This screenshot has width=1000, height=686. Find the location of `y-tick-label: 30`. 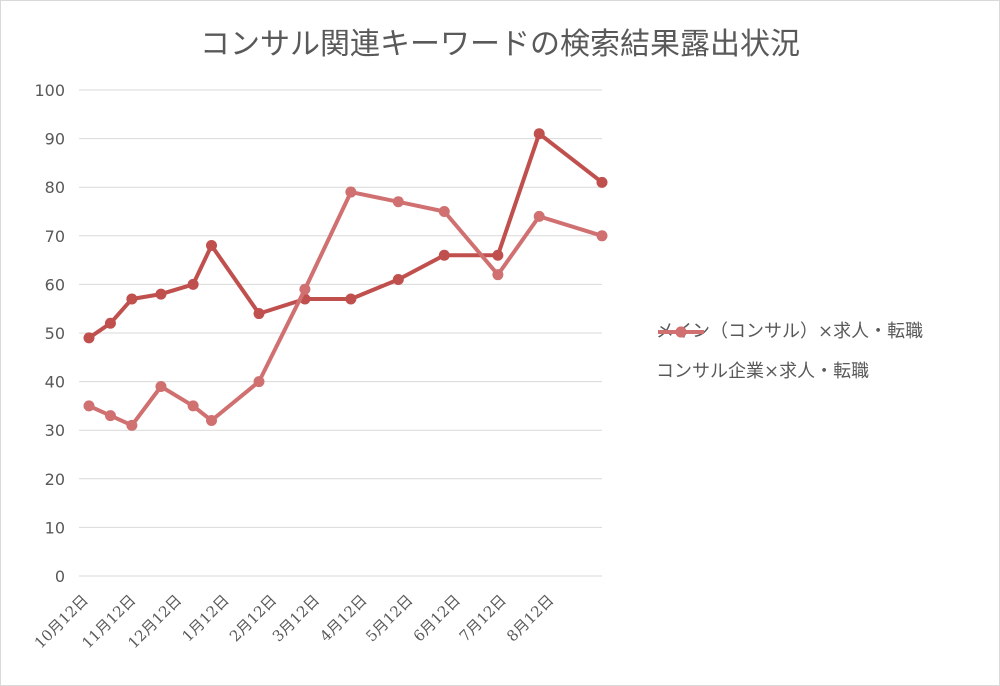

y-tick-label: 30 is located at coordinates (55, 430).